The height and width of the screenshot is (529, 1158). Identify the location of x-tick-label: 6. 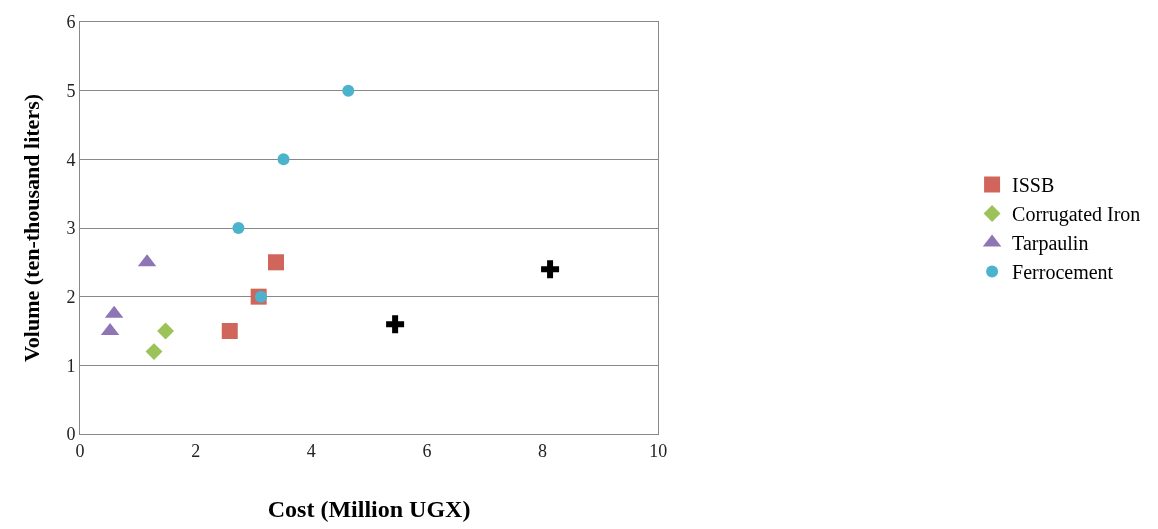
(427, 450).